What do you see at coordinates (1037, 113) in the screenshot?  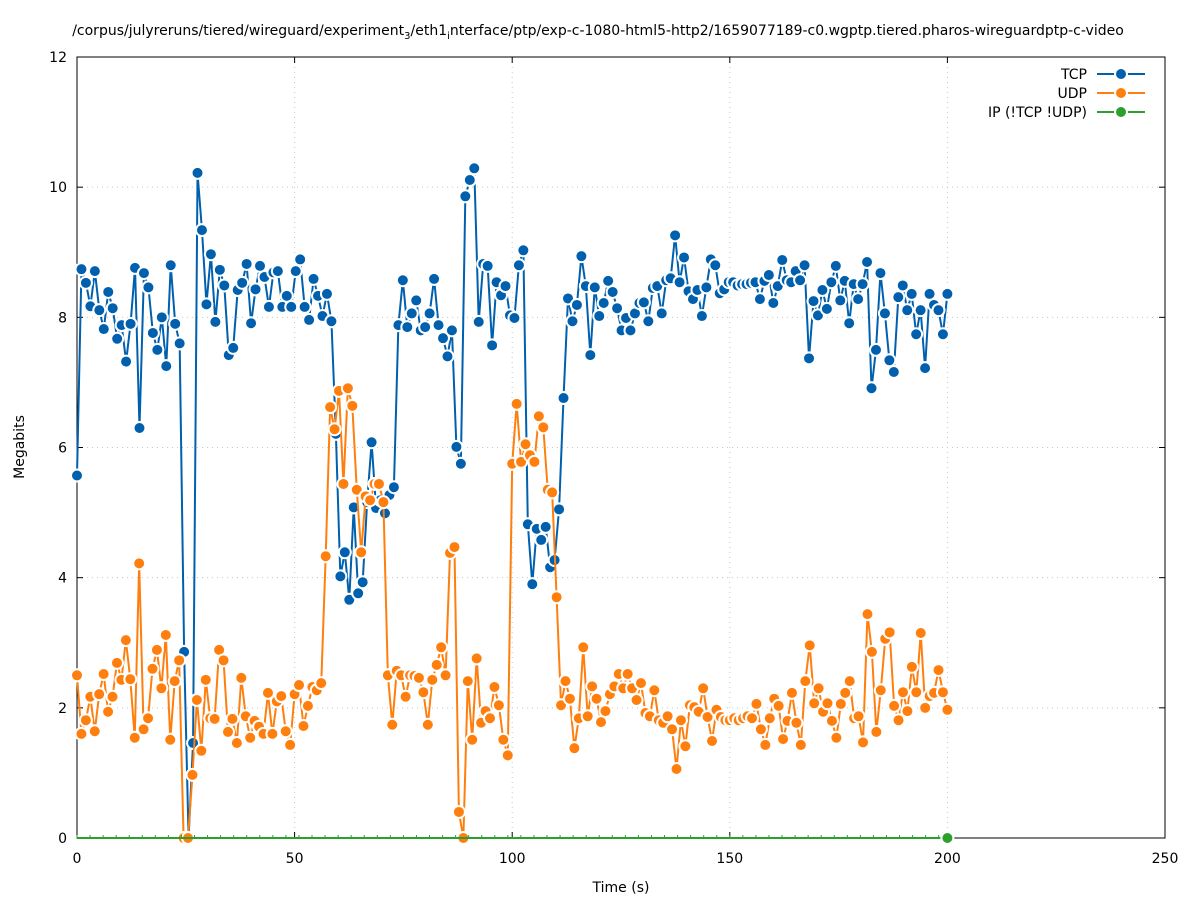 I see `legend-label: IP (!TCP !UDP)` at bounding box center [1037, 113].